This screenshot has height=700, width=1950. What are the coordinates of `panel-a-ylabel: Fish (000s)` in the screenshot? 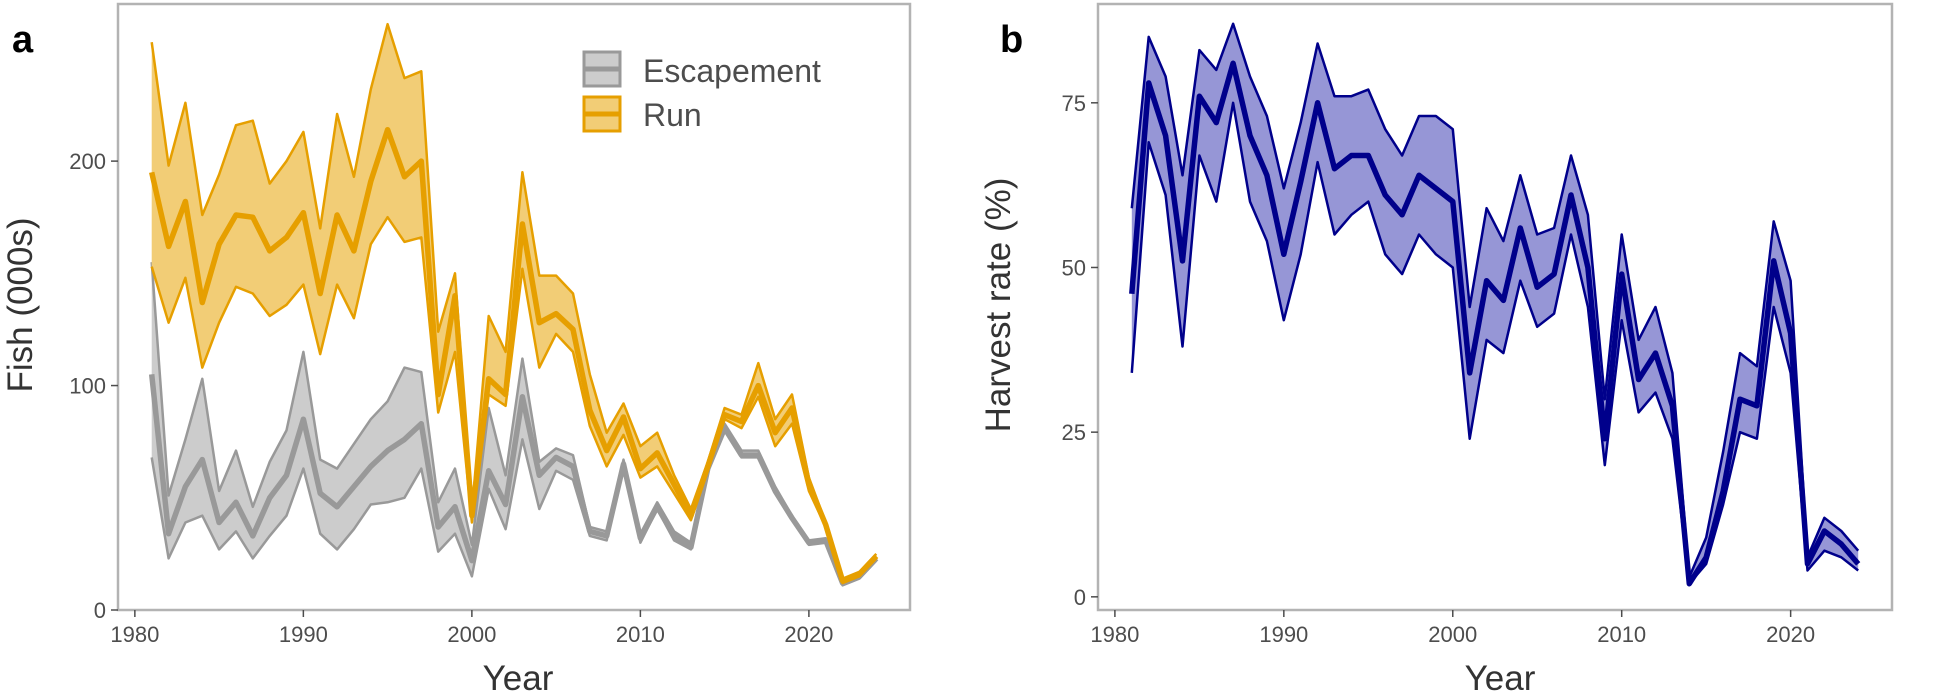 It's located at (20, 304).